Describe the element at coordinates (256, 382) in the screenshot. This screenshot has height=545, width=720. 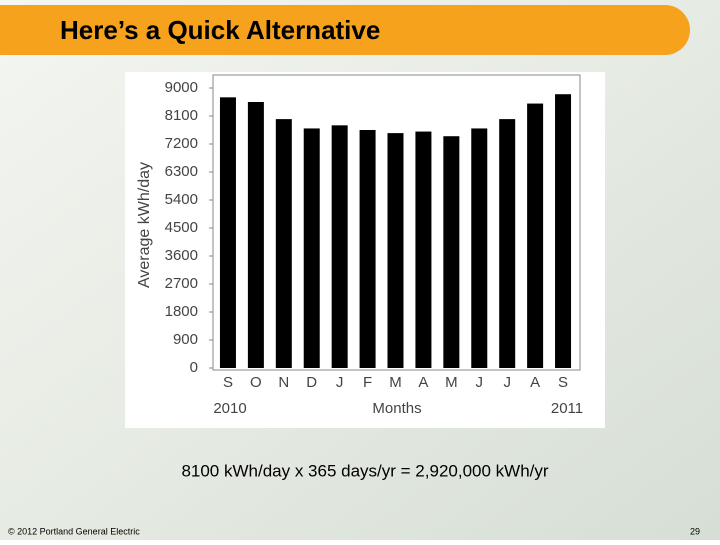
I see `x-tick-label: O` at that location.